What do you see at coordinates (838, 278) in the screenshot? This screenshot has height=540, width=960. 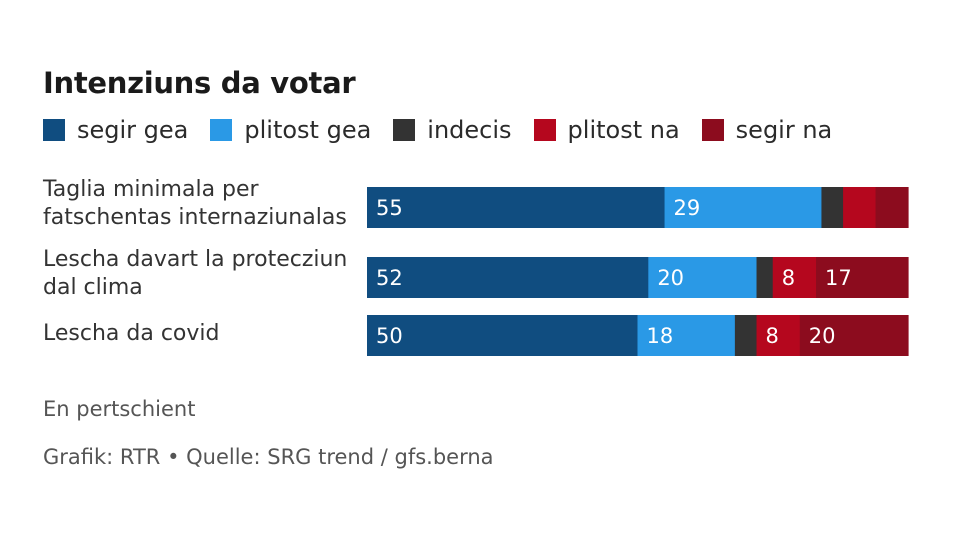 I see `bar-label-2-segir-na: 17` at bounding box center [838, 278].